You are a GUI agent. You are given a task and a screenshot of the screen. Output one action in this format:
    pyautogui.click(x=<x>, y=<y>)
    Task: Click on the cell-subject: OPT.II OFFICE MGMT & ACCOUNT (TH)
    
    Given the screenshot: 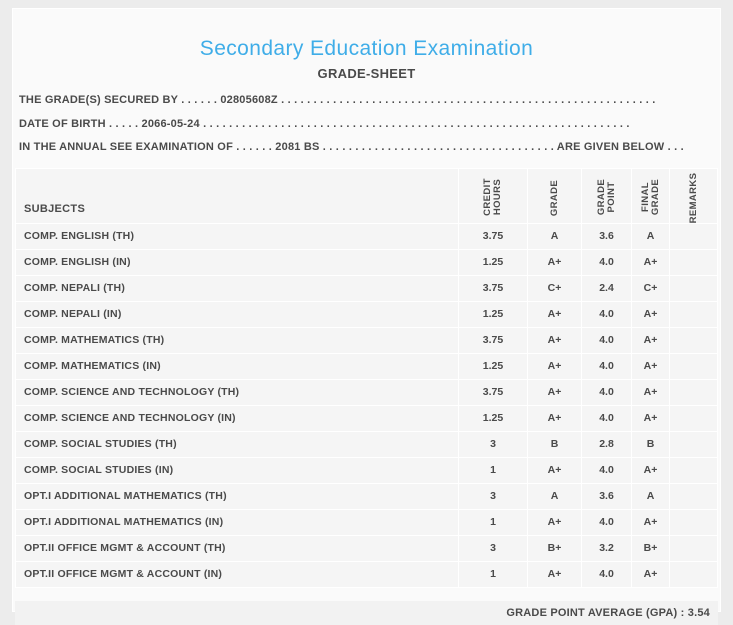 What is the action you would take?
    pyautogui.click(x=237, y=548)
    